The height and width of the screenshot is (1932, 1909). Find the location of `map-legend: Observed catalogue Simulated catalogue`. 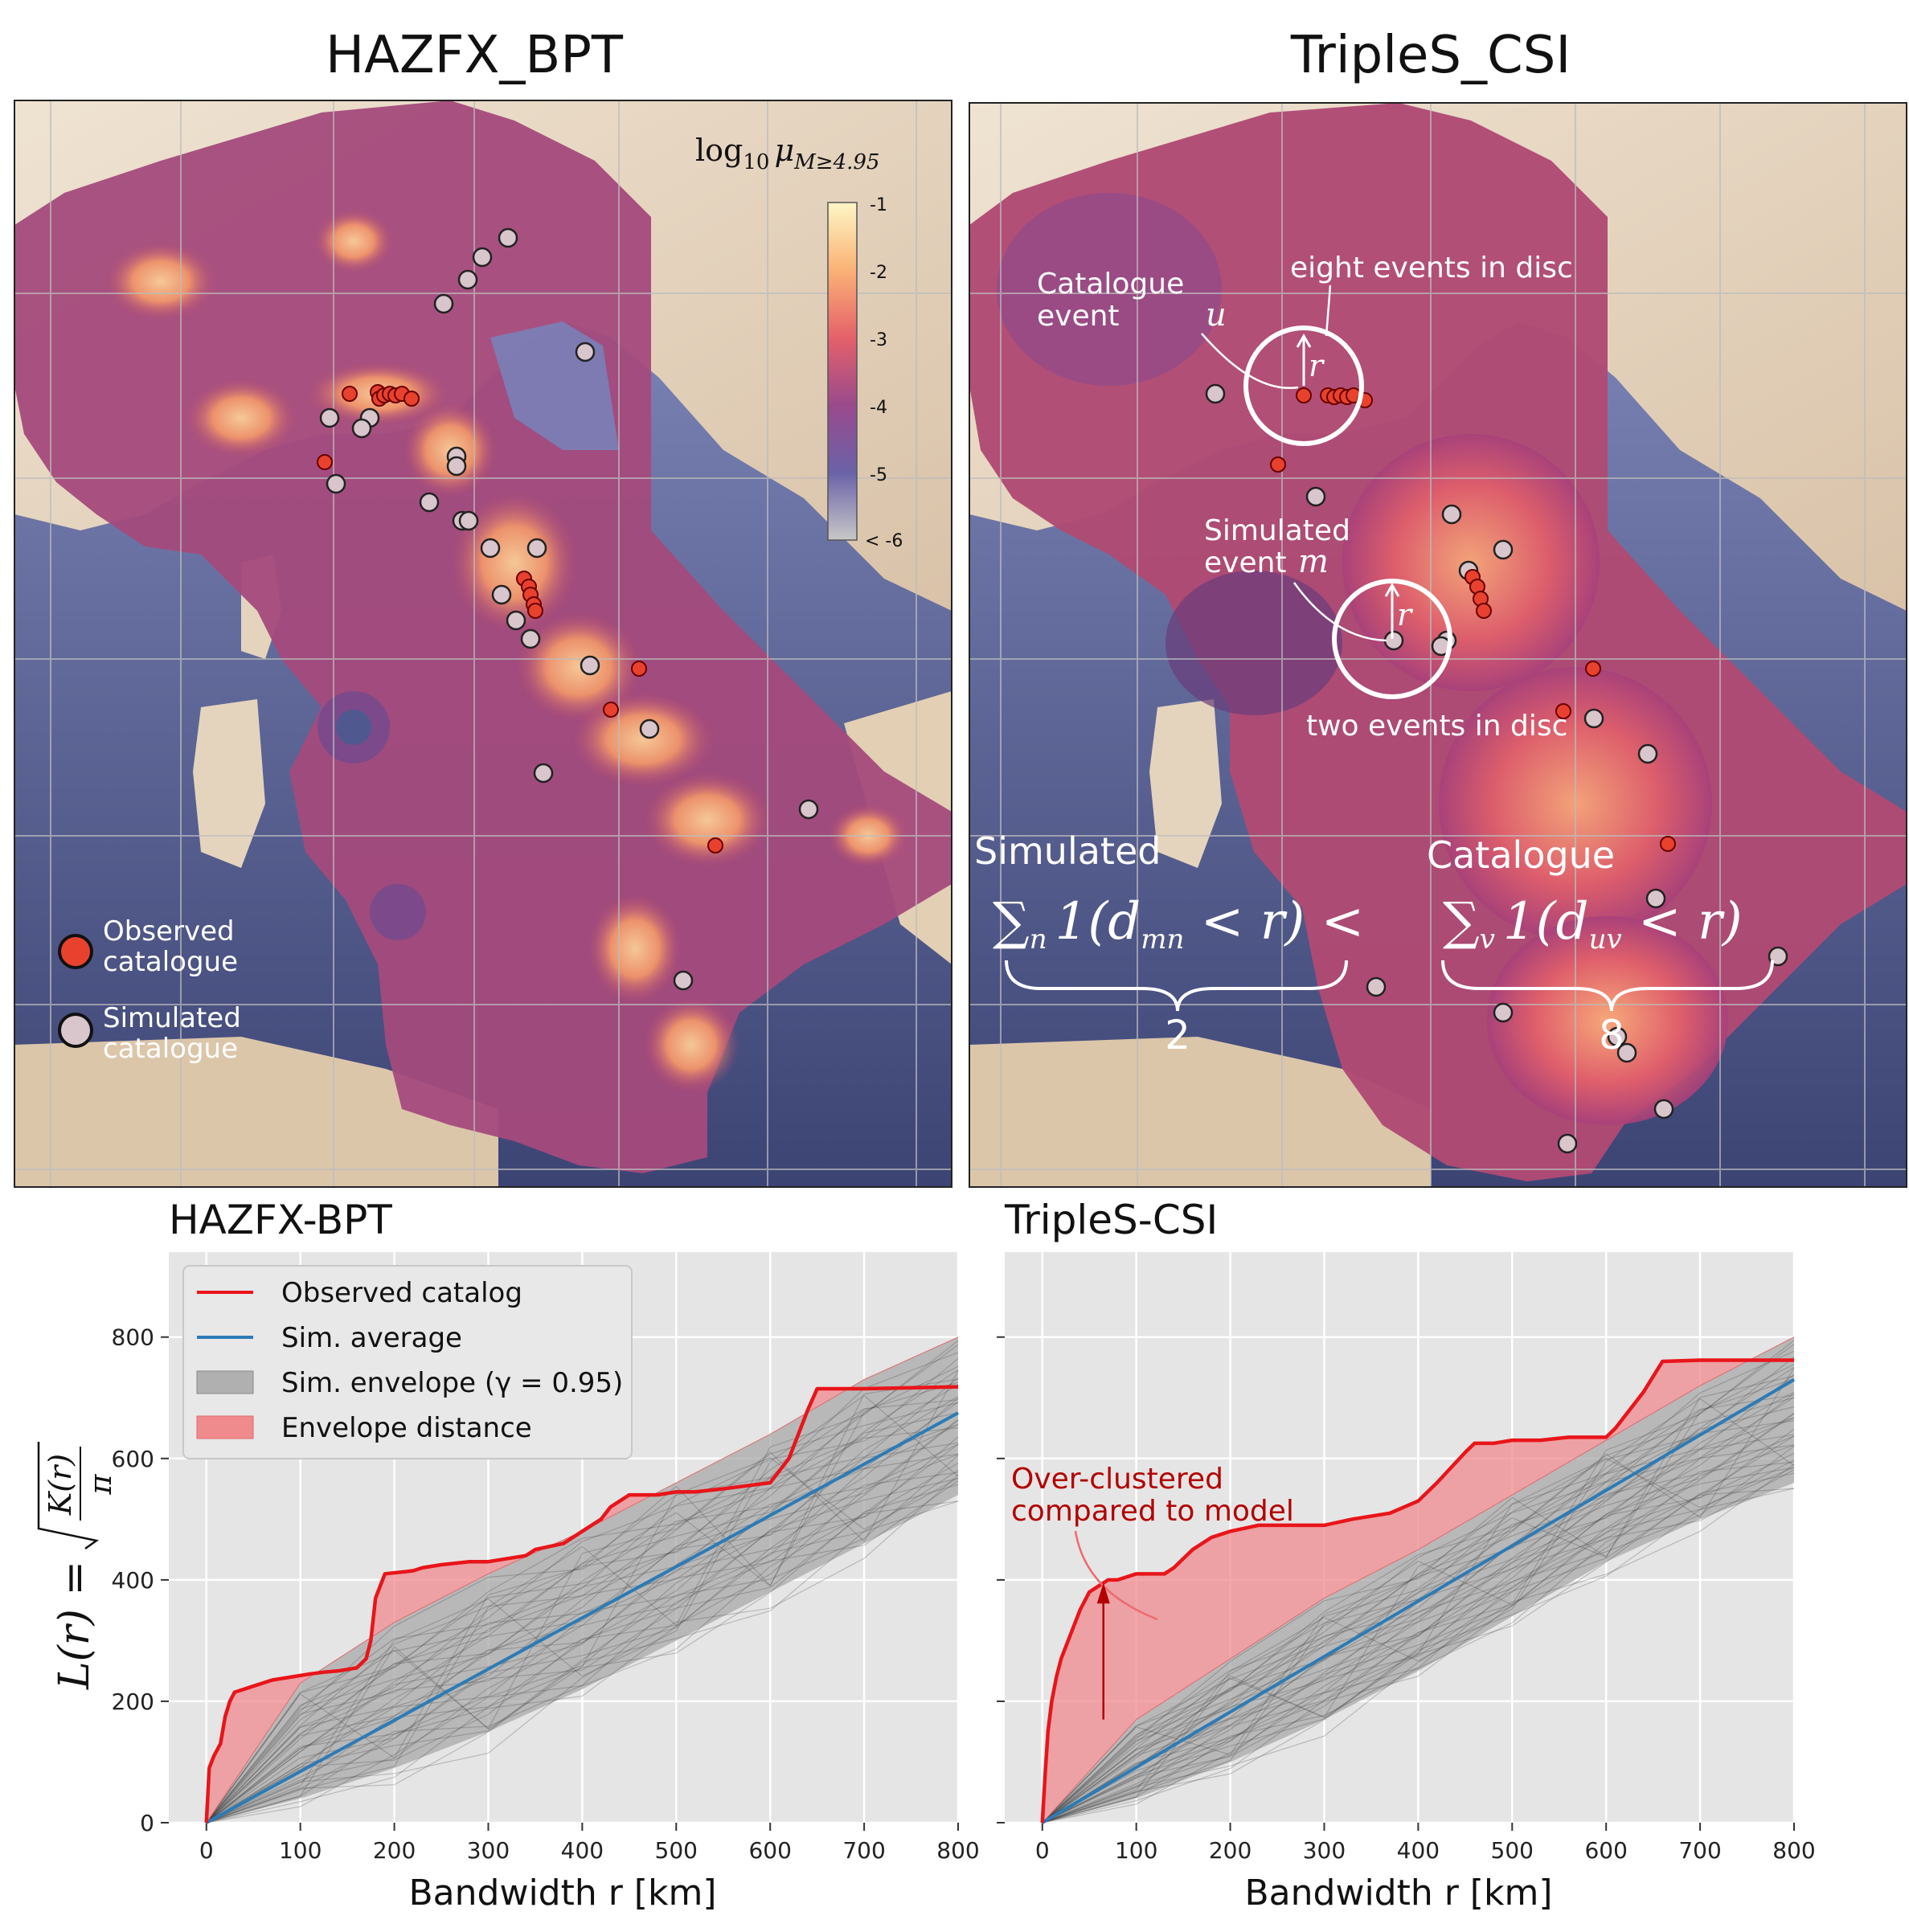

map-legend: Observed catalogue Simulated catalogue is located at coordinates (149, 990).